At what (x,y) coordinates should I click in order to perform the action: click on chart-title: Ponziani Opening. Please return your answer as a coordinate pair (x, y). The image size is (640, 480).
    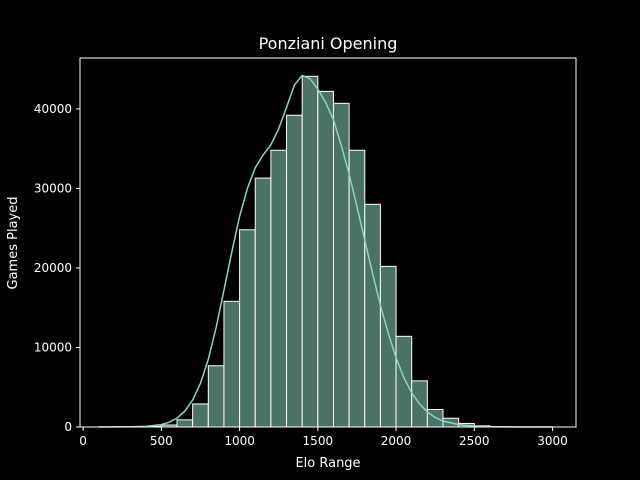
    Looking at the image, I should click on (328, 43).